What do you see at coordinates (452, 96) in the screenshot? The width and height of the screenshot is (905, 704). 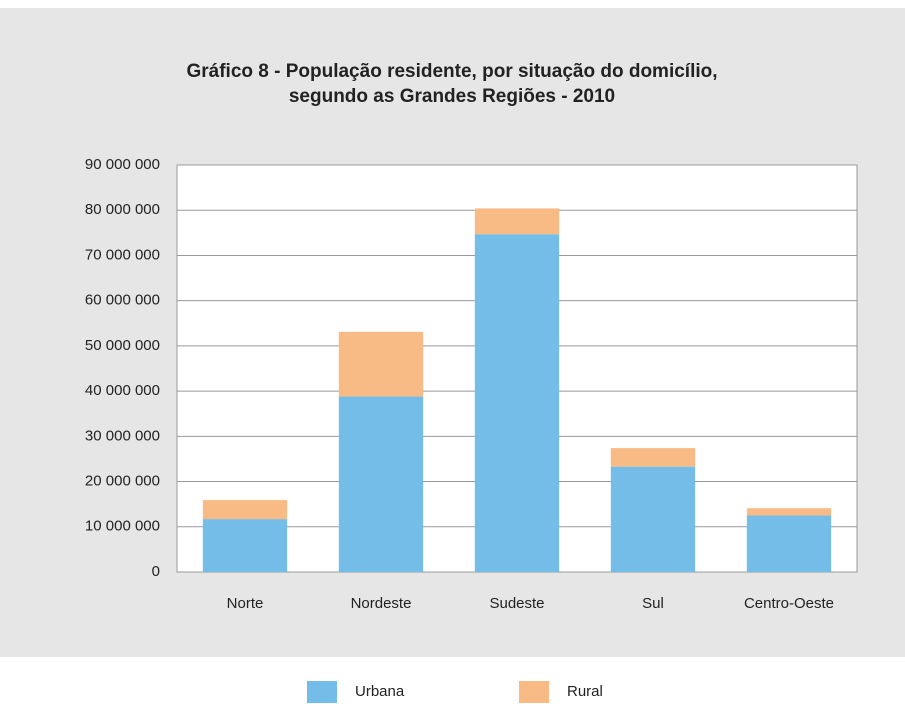 I see `chart-title: segundo as Grandes Regiões - 2010` at bounding box center [452, 96].